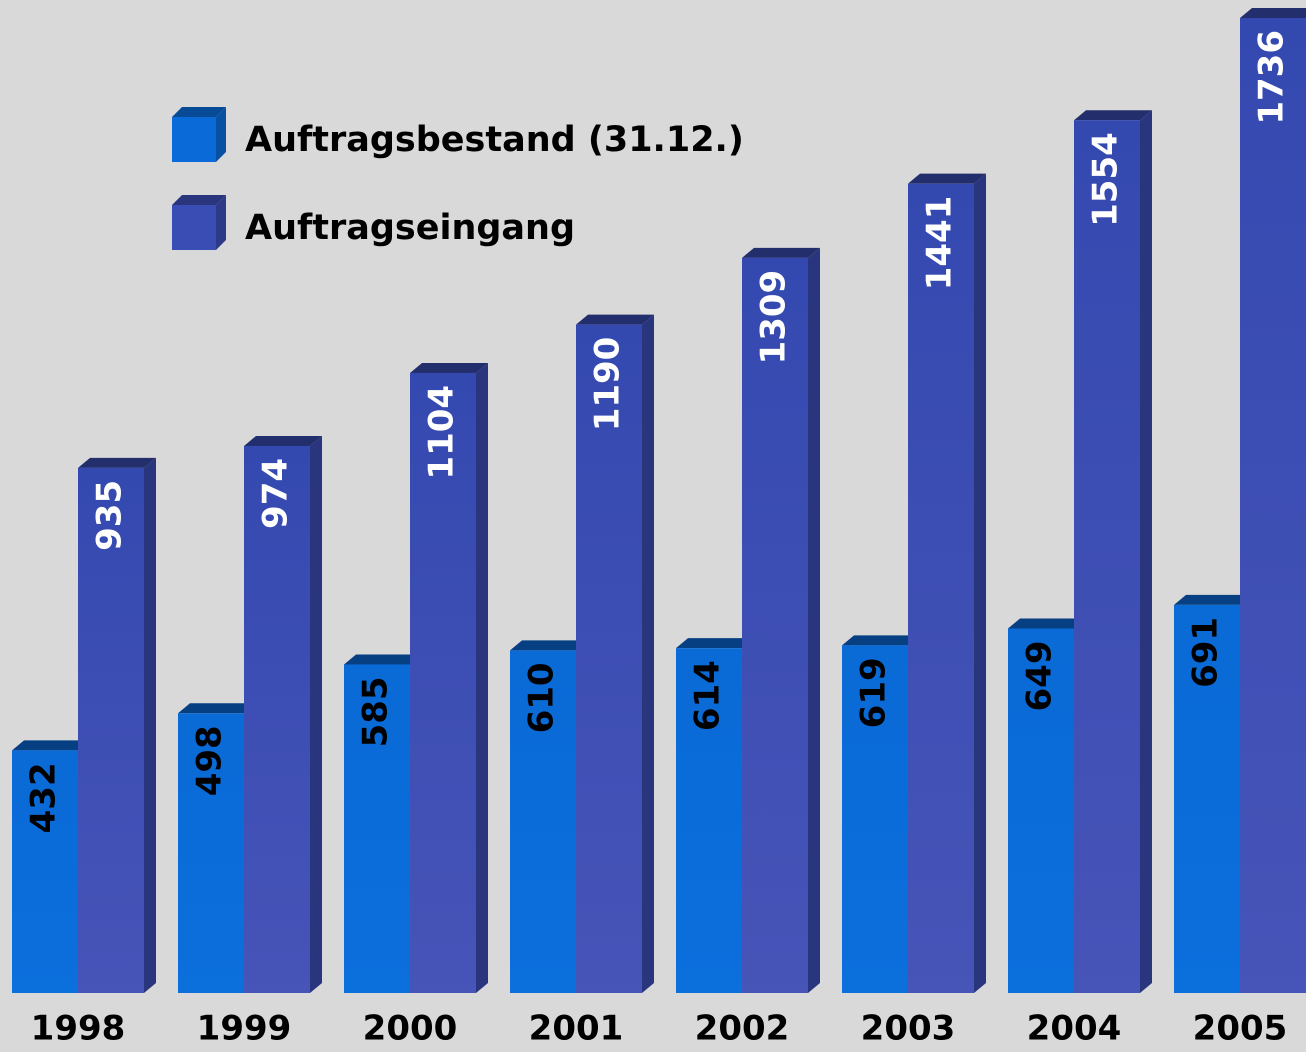 Image resolution: width=1306 pixels, height=1052 pixels. I want to click on data-label: 1441, so click(940, 243).